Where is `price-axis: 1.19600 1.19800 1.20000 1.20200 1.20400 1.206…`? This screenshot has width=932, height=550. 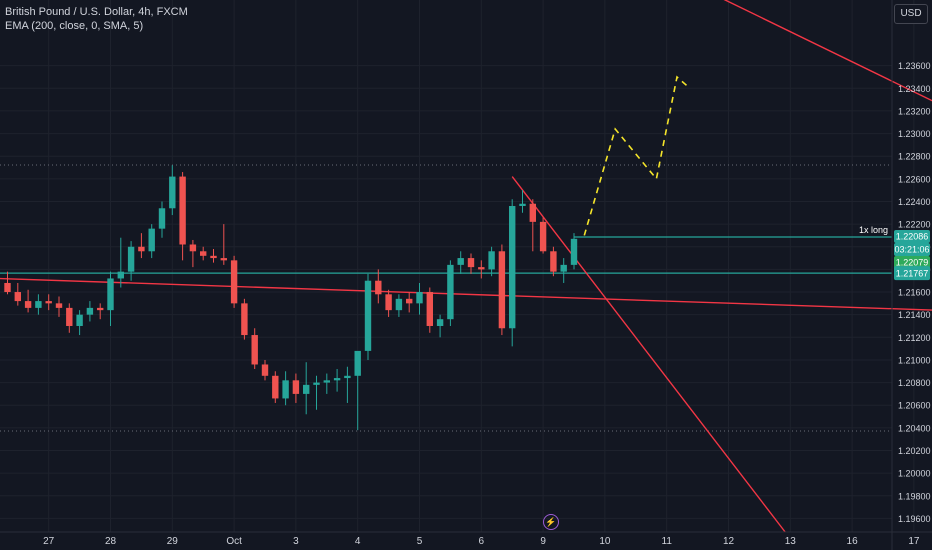 price-axis: 1.19600 1.19800 1.20000 1.20200 1.20400 1.206… is located at coordinates (911, 275).